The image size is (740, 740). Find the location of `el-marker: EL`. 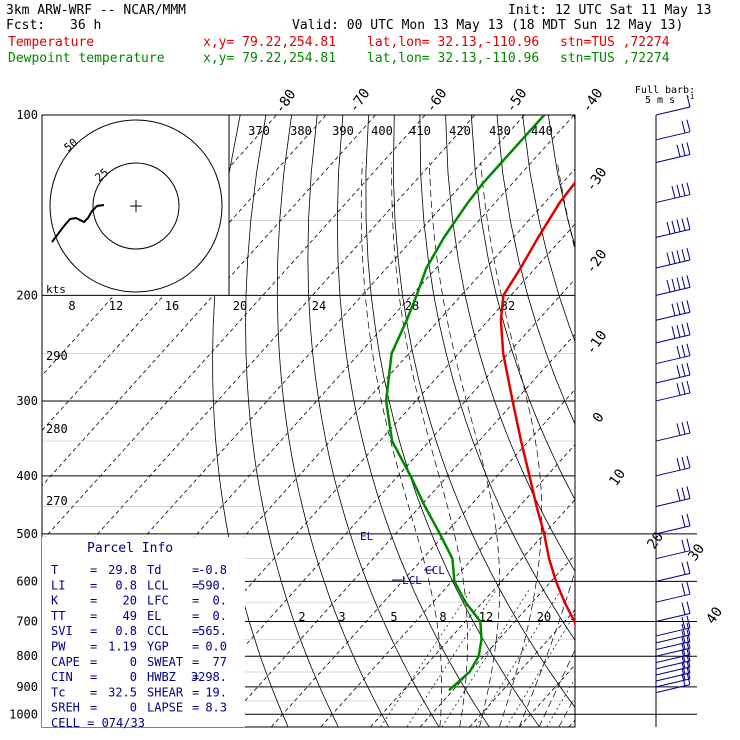

el-marker: EL is located at coordinates (367, 536).